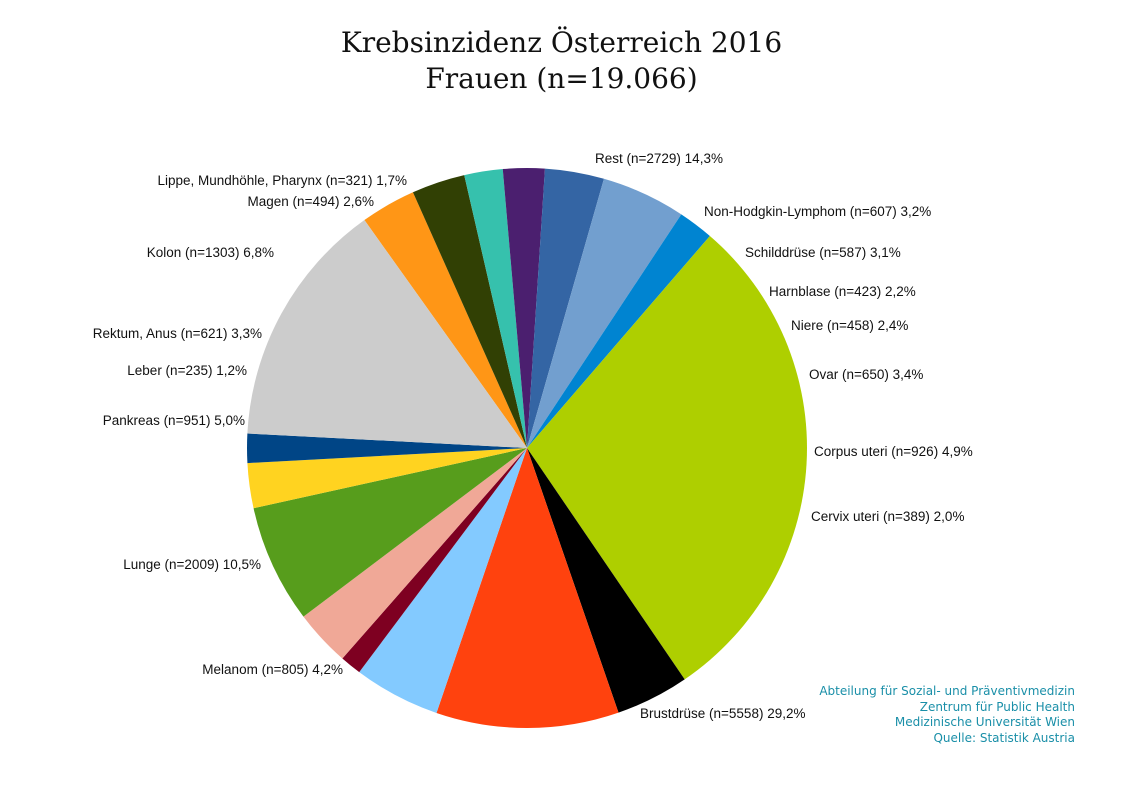  I want to click on slice-label: Schilddrüse (n=587) 3,1%, so click(823, 252).